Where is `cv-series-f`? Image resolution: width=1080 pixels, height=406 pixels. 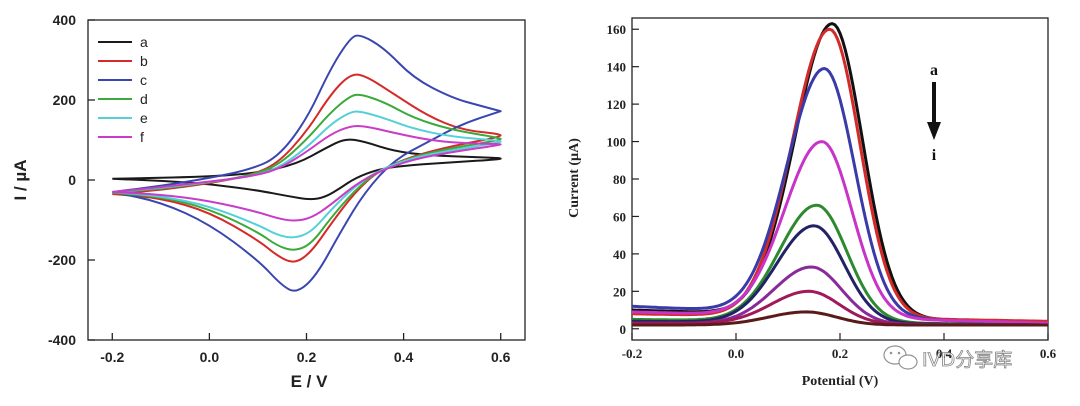 cv-series-f is located at coordinates (307, 173).